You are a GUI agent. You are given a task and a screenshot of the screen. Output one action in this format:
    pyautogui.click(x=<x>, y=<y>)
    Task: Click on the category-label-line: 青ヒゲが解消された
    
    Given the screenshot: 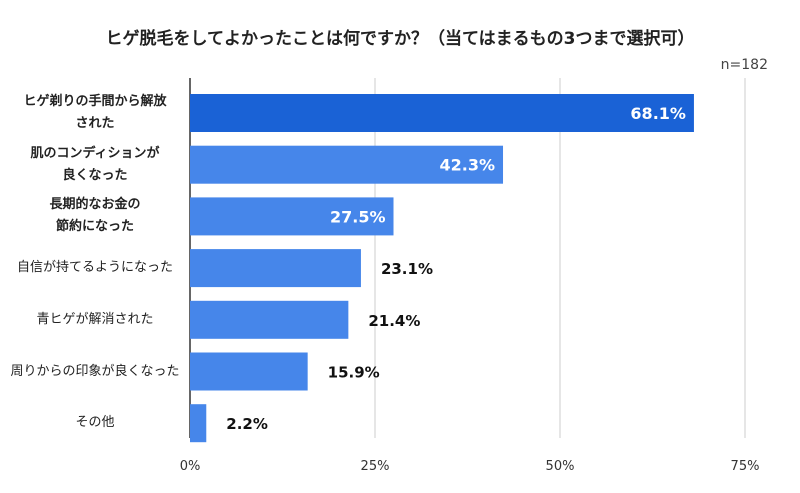 What is the action you would take?
    pyautogui.click(x=95, y=319)
    